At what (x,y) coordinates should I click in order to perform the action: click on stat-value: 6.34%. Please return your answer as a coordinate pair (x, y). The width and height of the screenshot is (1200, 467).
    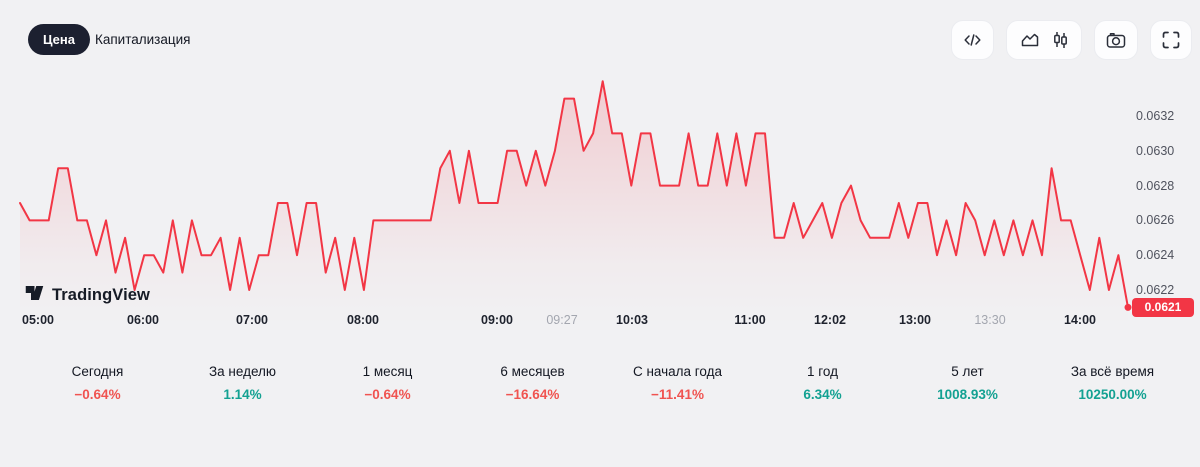
    Looking at the image, I should click on (822, 394).